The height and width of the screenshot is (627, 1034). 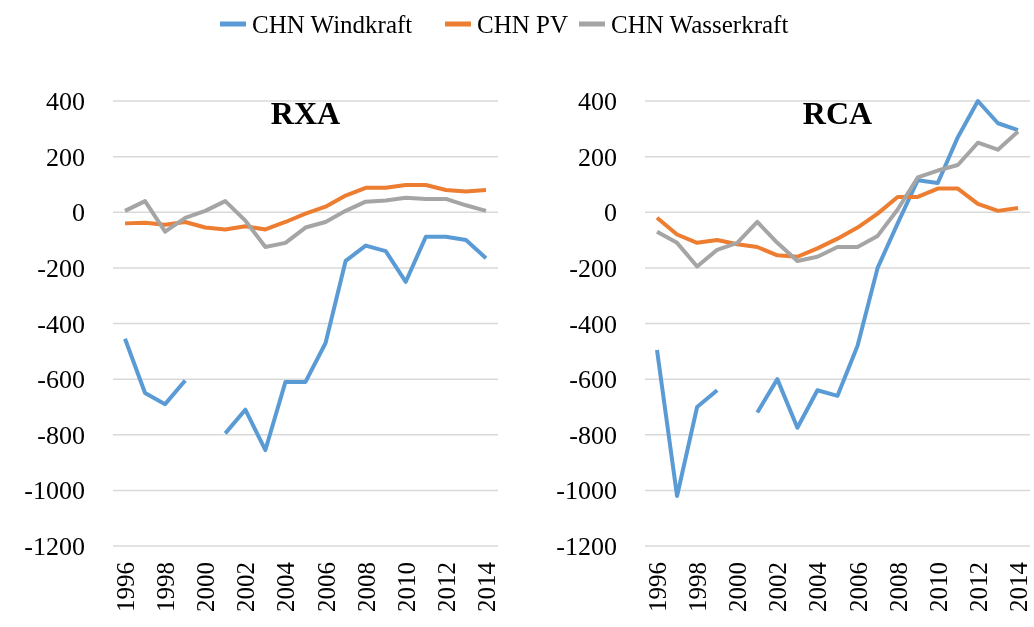 I want to click on chart-title: RCA, so click(x=837, y=113).